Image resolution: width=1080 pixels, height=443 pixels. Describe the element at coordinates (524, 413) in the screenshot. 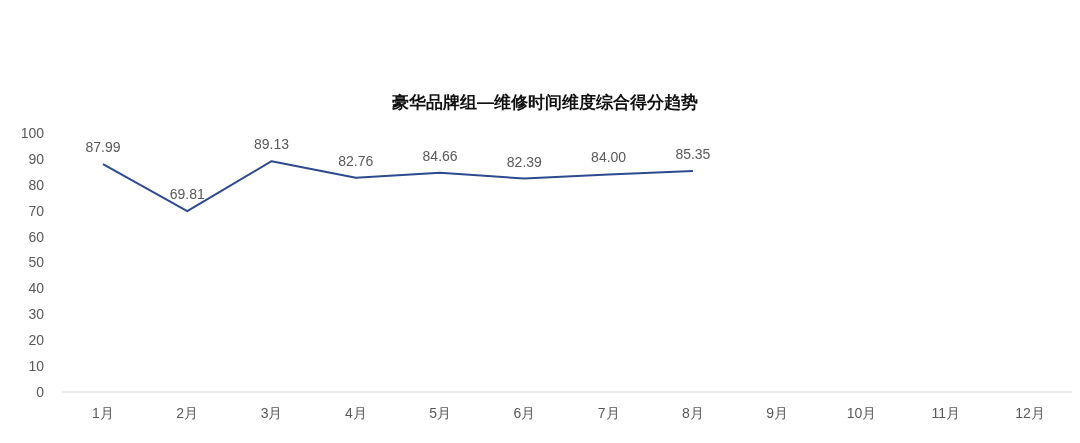

I see `x-tick-label: 6月` at that location.